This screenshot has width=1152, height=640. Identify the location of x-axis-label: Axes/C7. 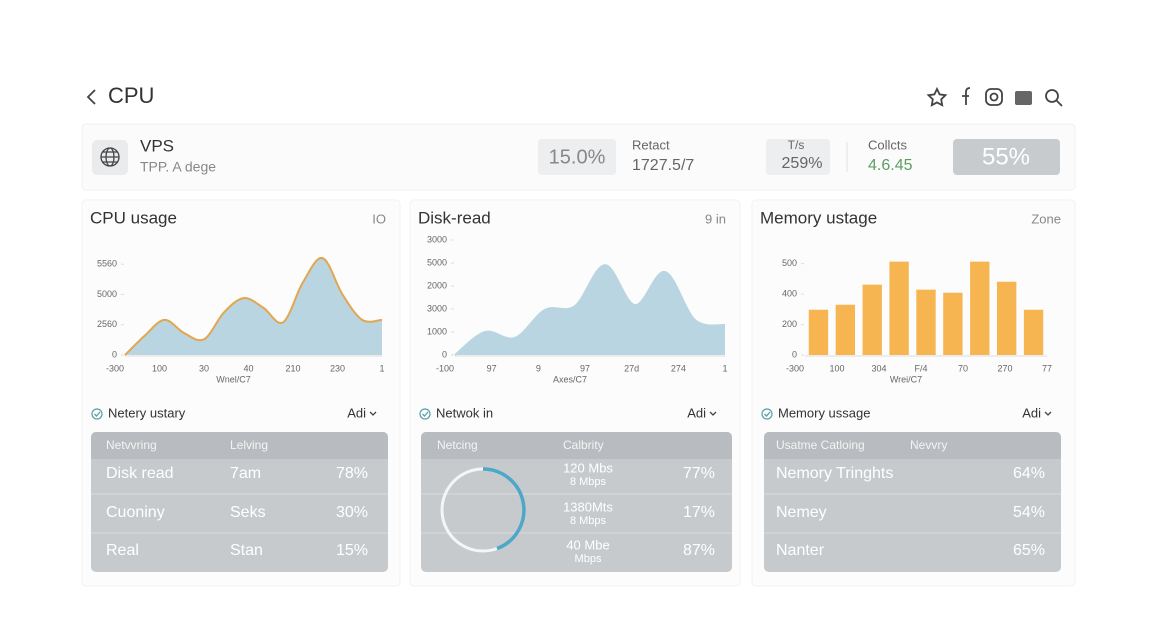
(570, 379).